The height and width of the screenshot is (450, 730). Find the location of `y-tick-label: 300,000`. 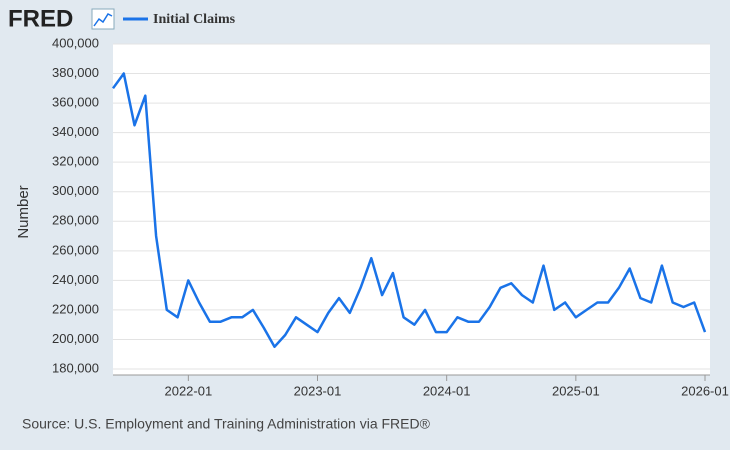

y-tick-label: 300,000 is located at coordinates (75, 190).